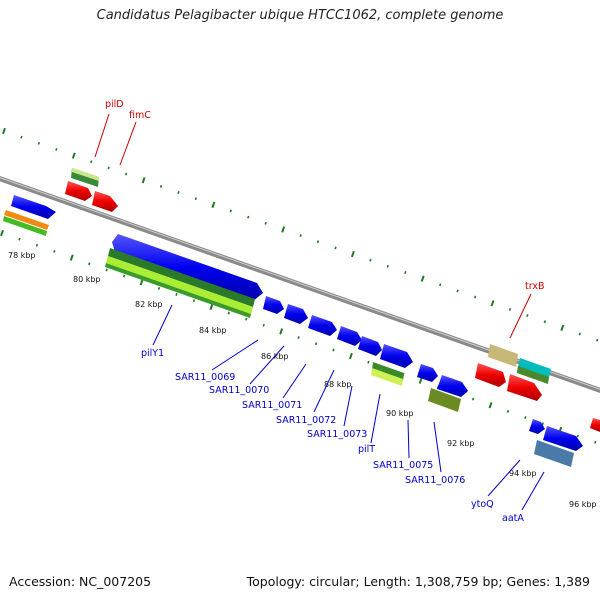 The width and height of the screenshot is (600, 600). Describe the element at coordinates (140, 115) in the screenshot. I see `gene-label-fimC: fimC` at that location.